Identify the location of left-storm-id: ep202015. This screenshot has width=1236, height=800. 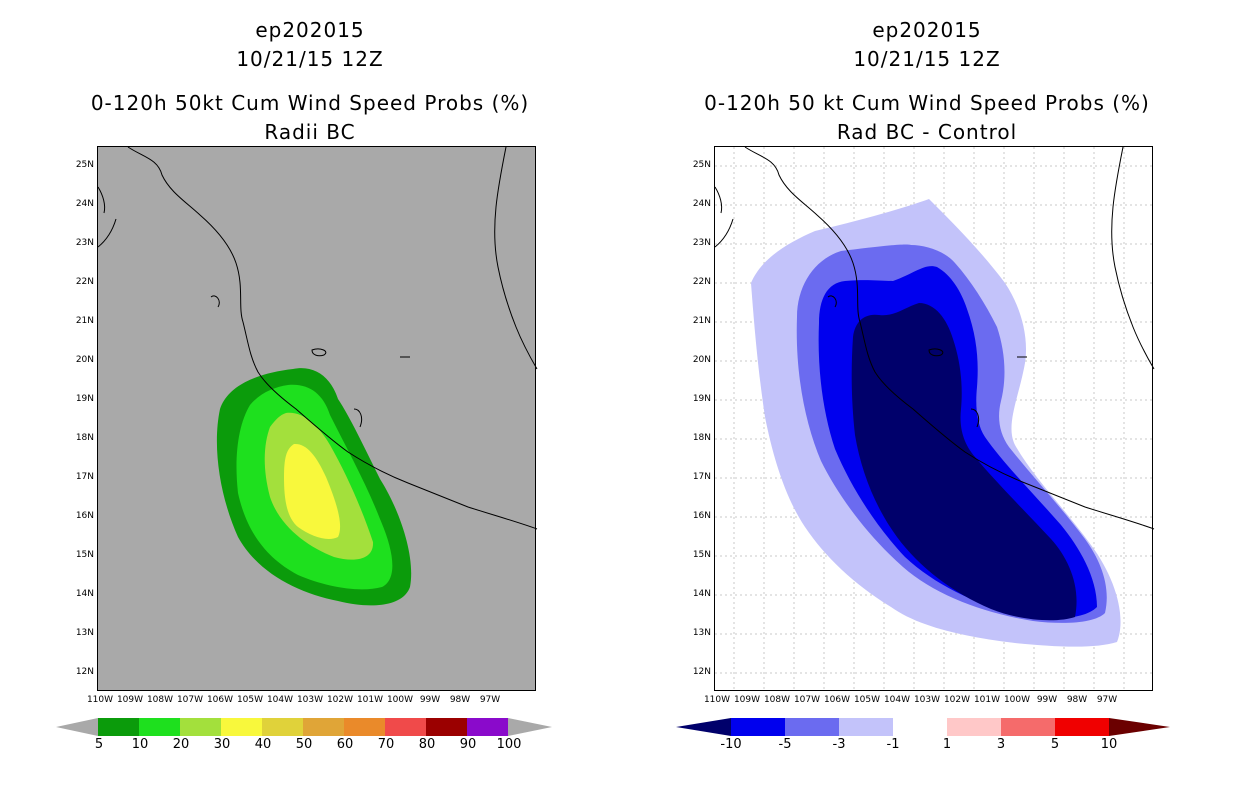
(310, 30).